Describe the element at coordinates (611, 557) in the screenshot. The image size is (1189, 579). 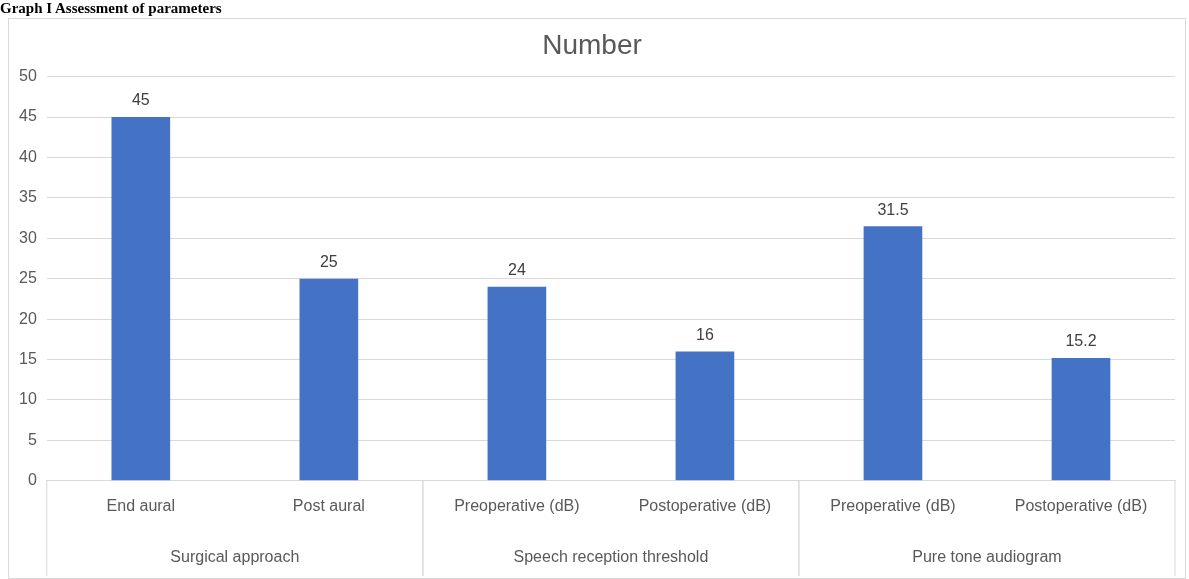
I see `text: Speech reception threshold` at that location.